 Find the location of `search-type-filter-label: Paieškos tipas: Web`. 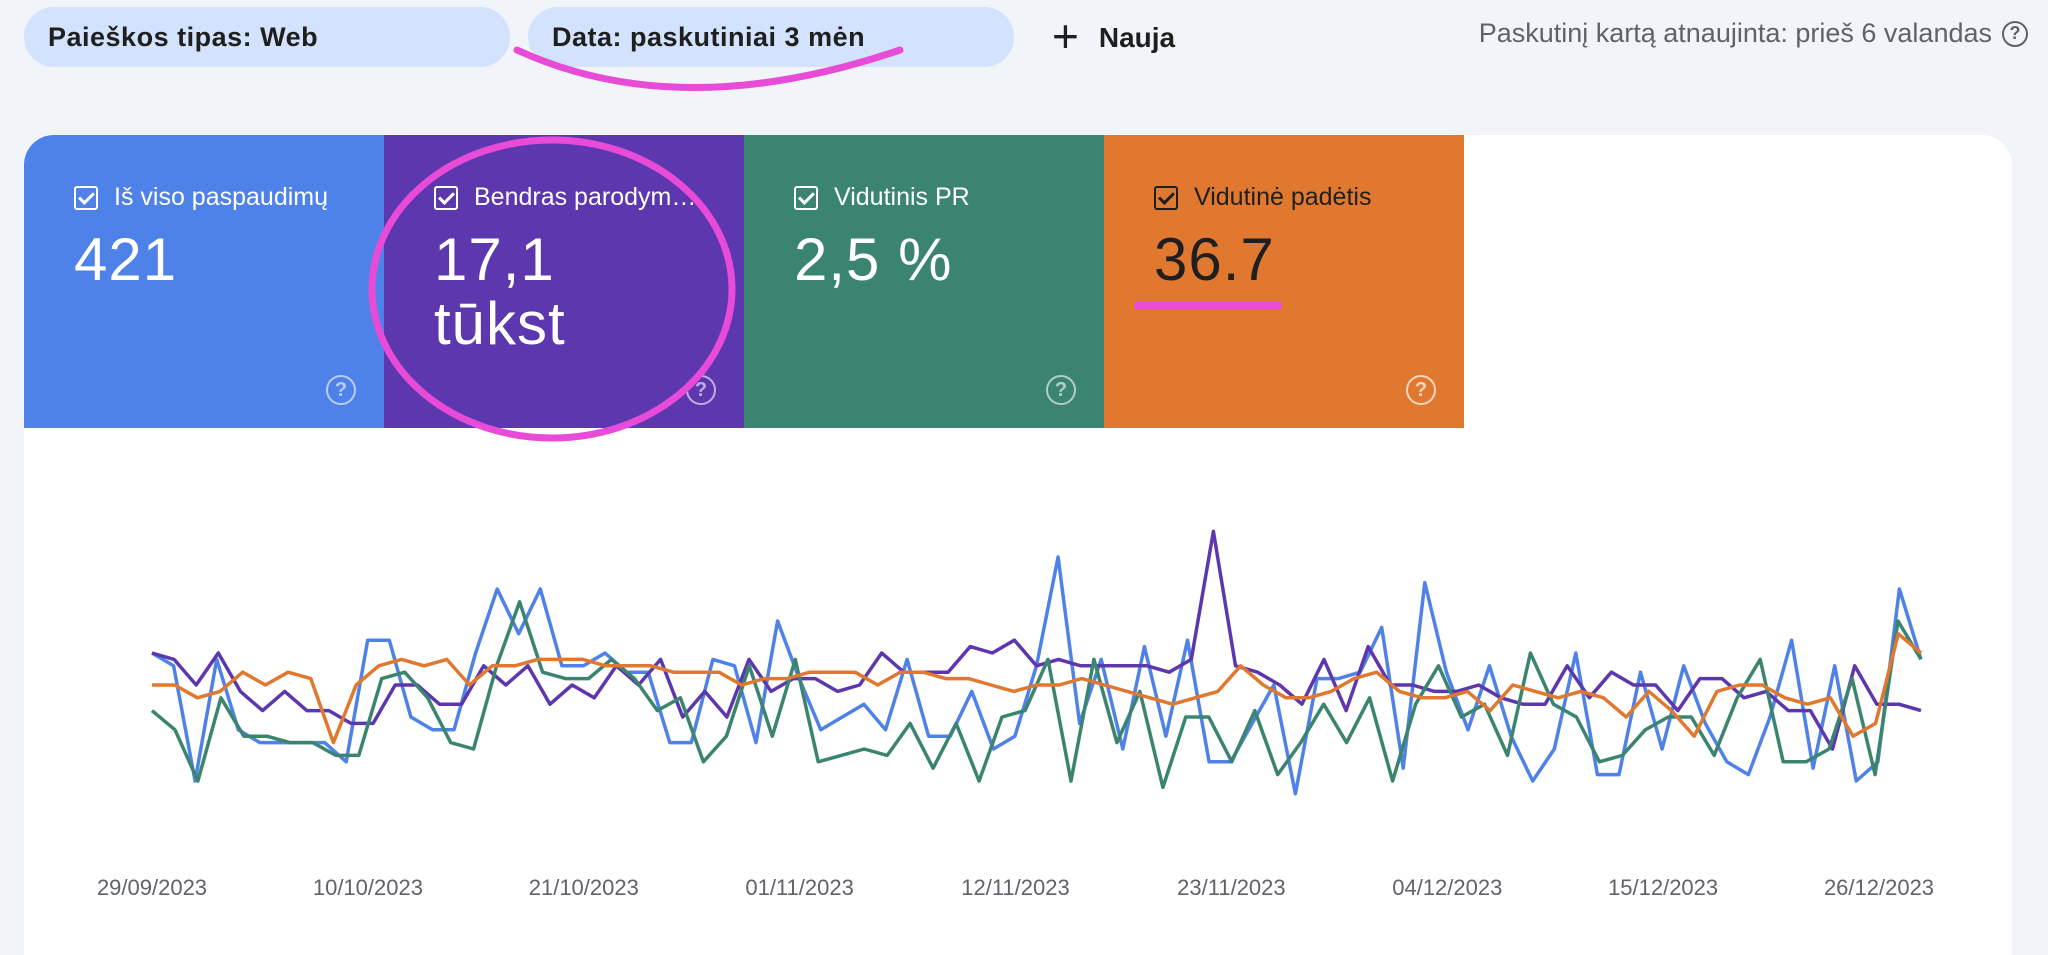

search-type-filter-label: Paieškos tipas: Web is located at coordinates (183, 36).